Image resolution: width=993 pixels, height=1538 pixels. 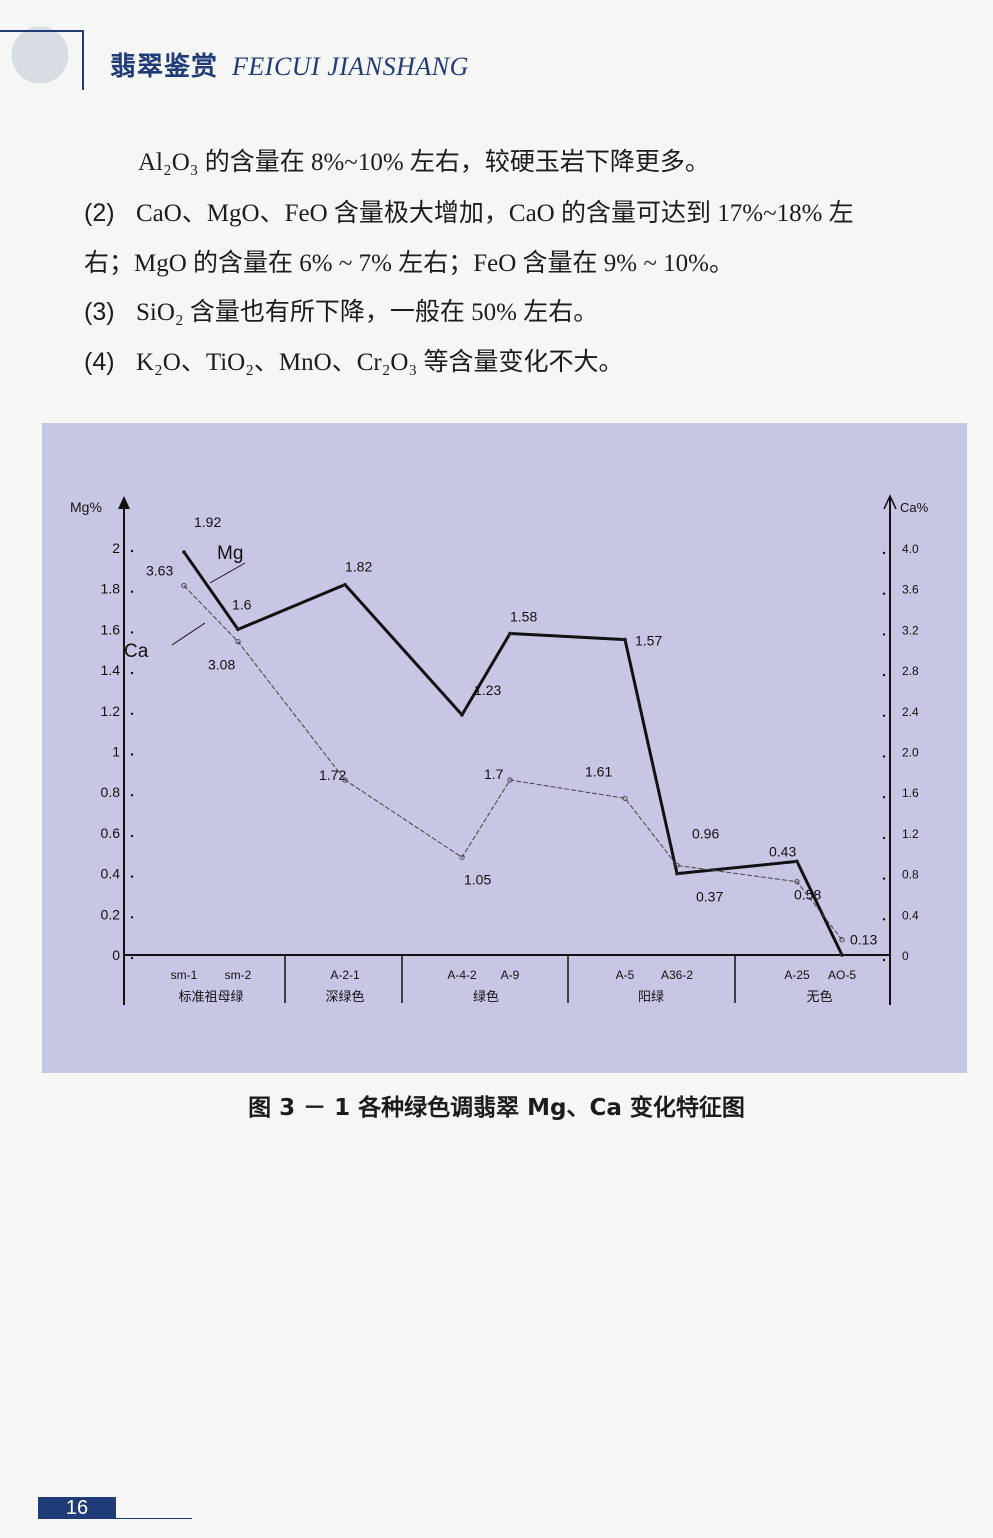 I want to click on left-tick-label: 0.8, so click(x=111, y=792).